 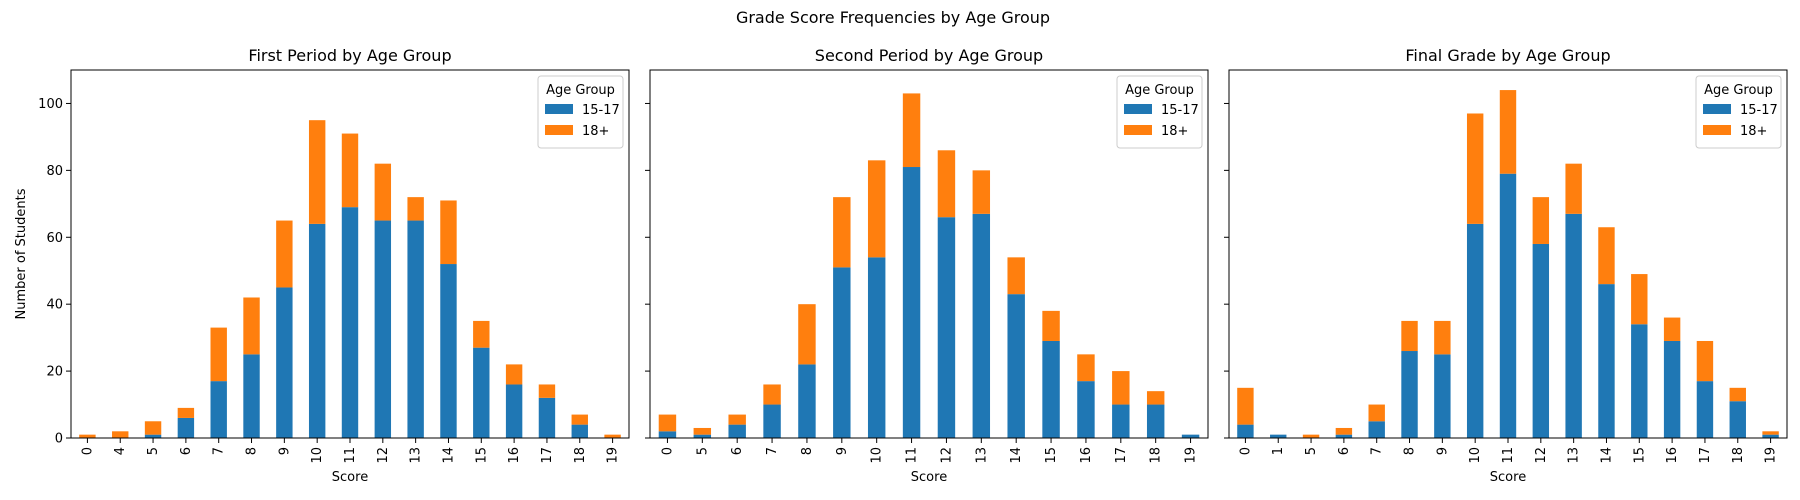 What do you see at coordinates (87, 451) in the screenshot?
I see `x-tick-label: 0` at bounding box center [87, 451].